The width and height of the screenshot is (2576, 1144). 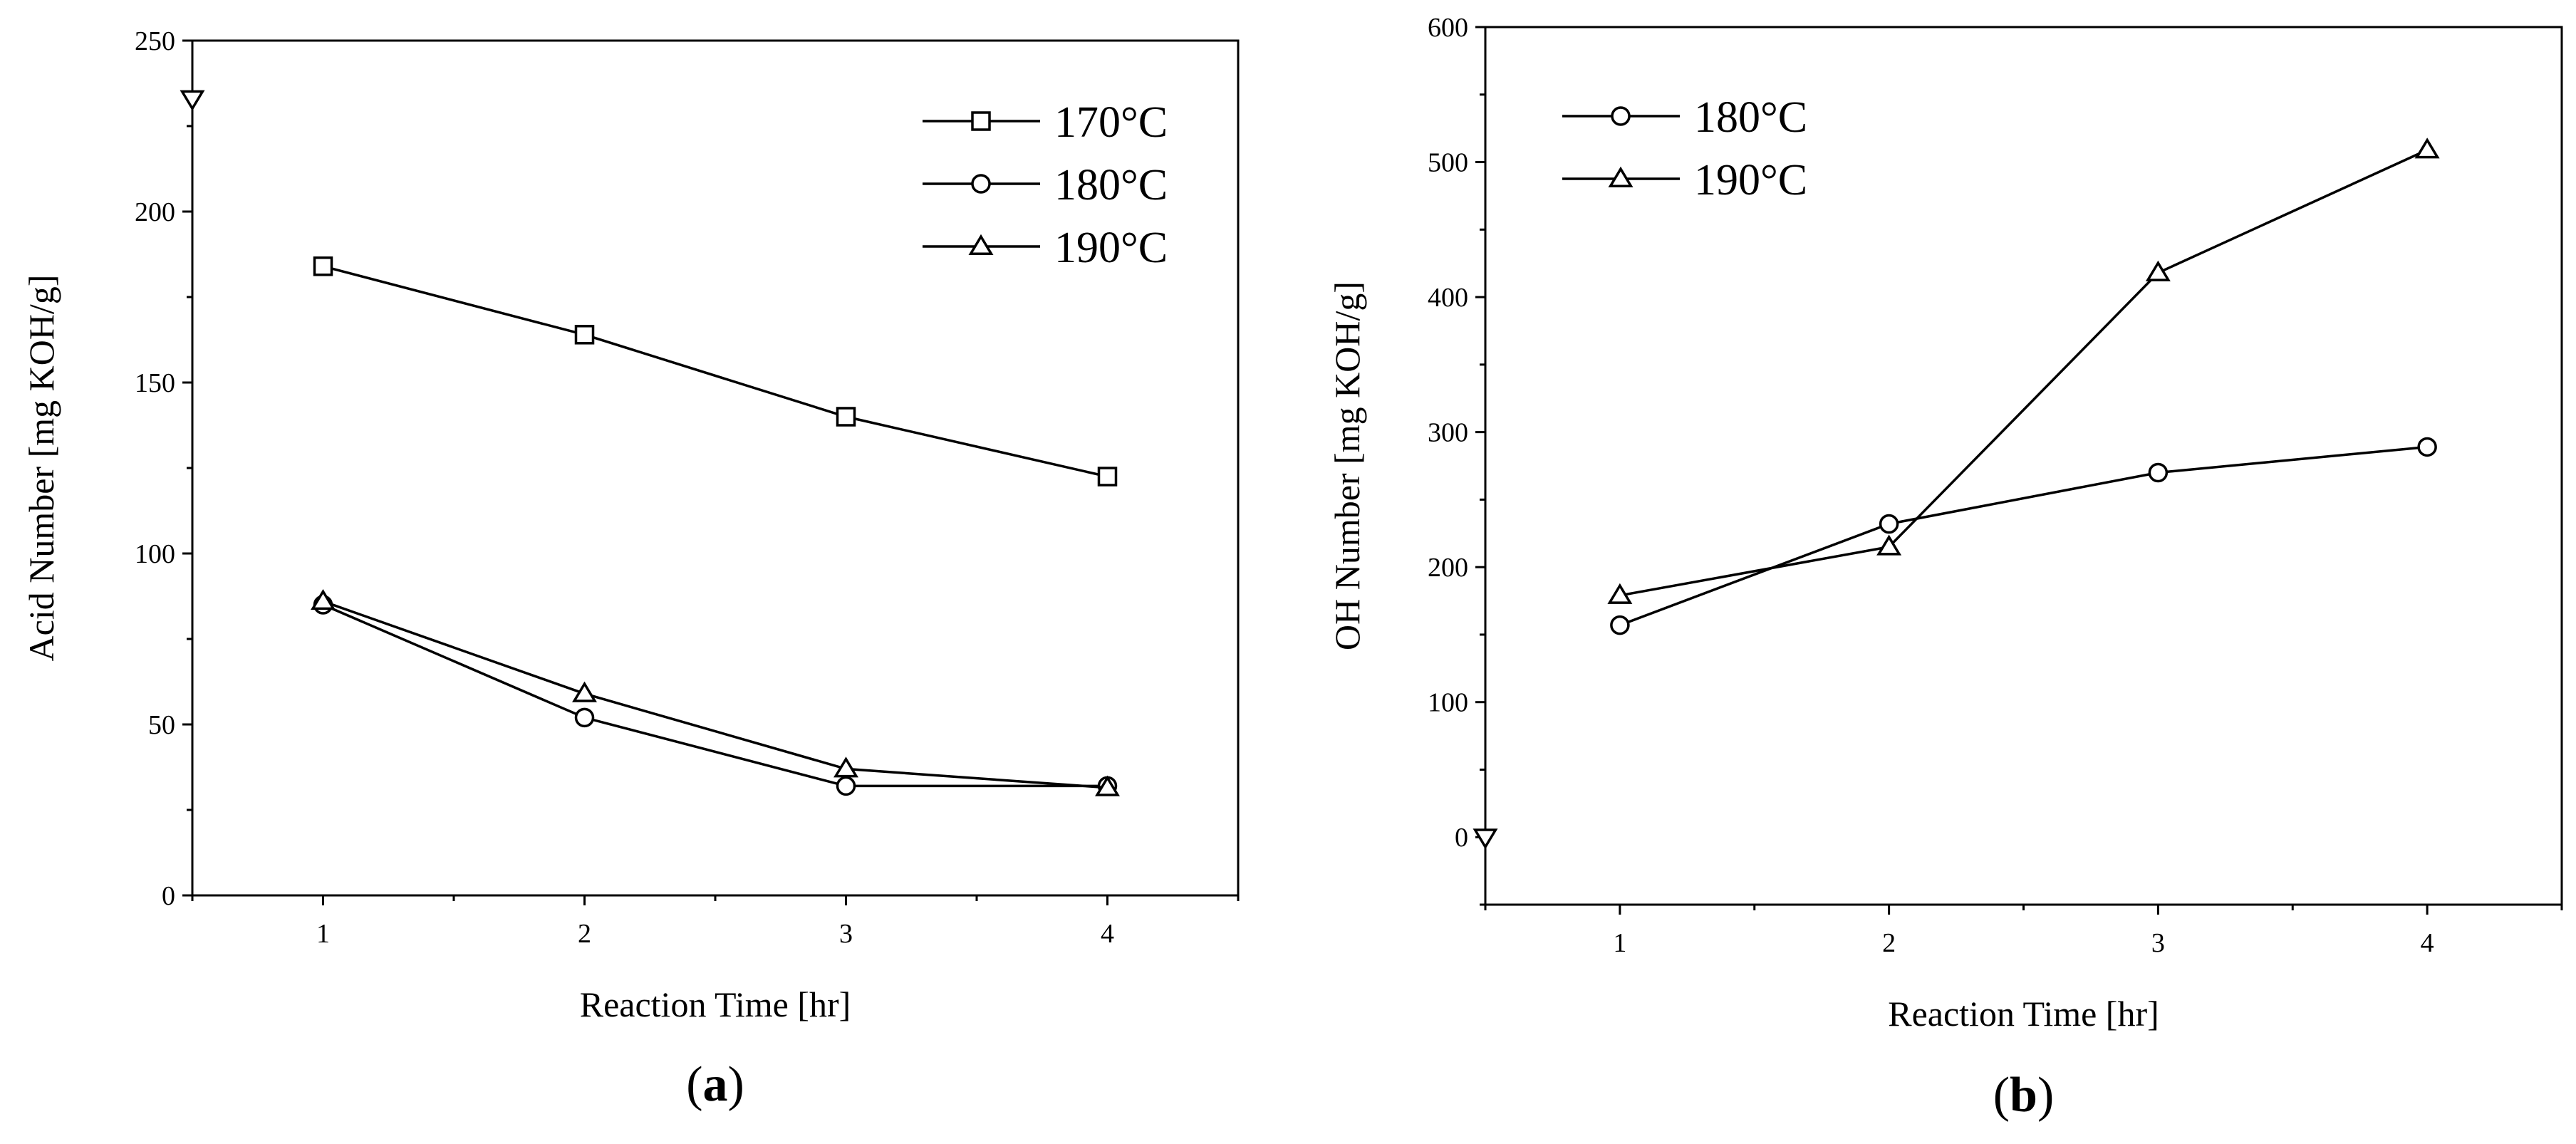 What do you see at coordinates (1684, 148) in the screenshot?
I see `legend: 180°C 190°C` at bounding box center [1684, 148].